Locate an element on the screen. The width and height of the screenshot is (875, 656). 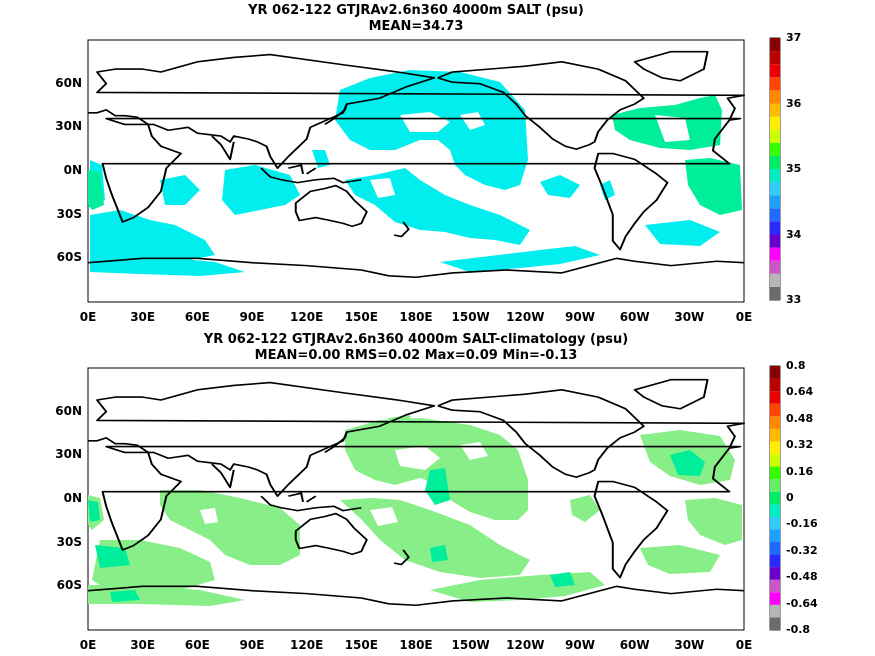
panel1-lon-label: 90E is located at coordinates (252, 317).